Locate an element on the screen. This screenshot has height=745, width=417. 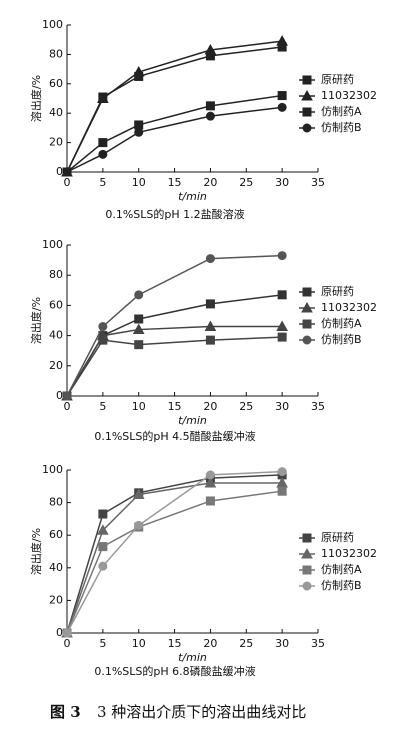
caption-label: 图 3 is located at coordinates (65, 712).